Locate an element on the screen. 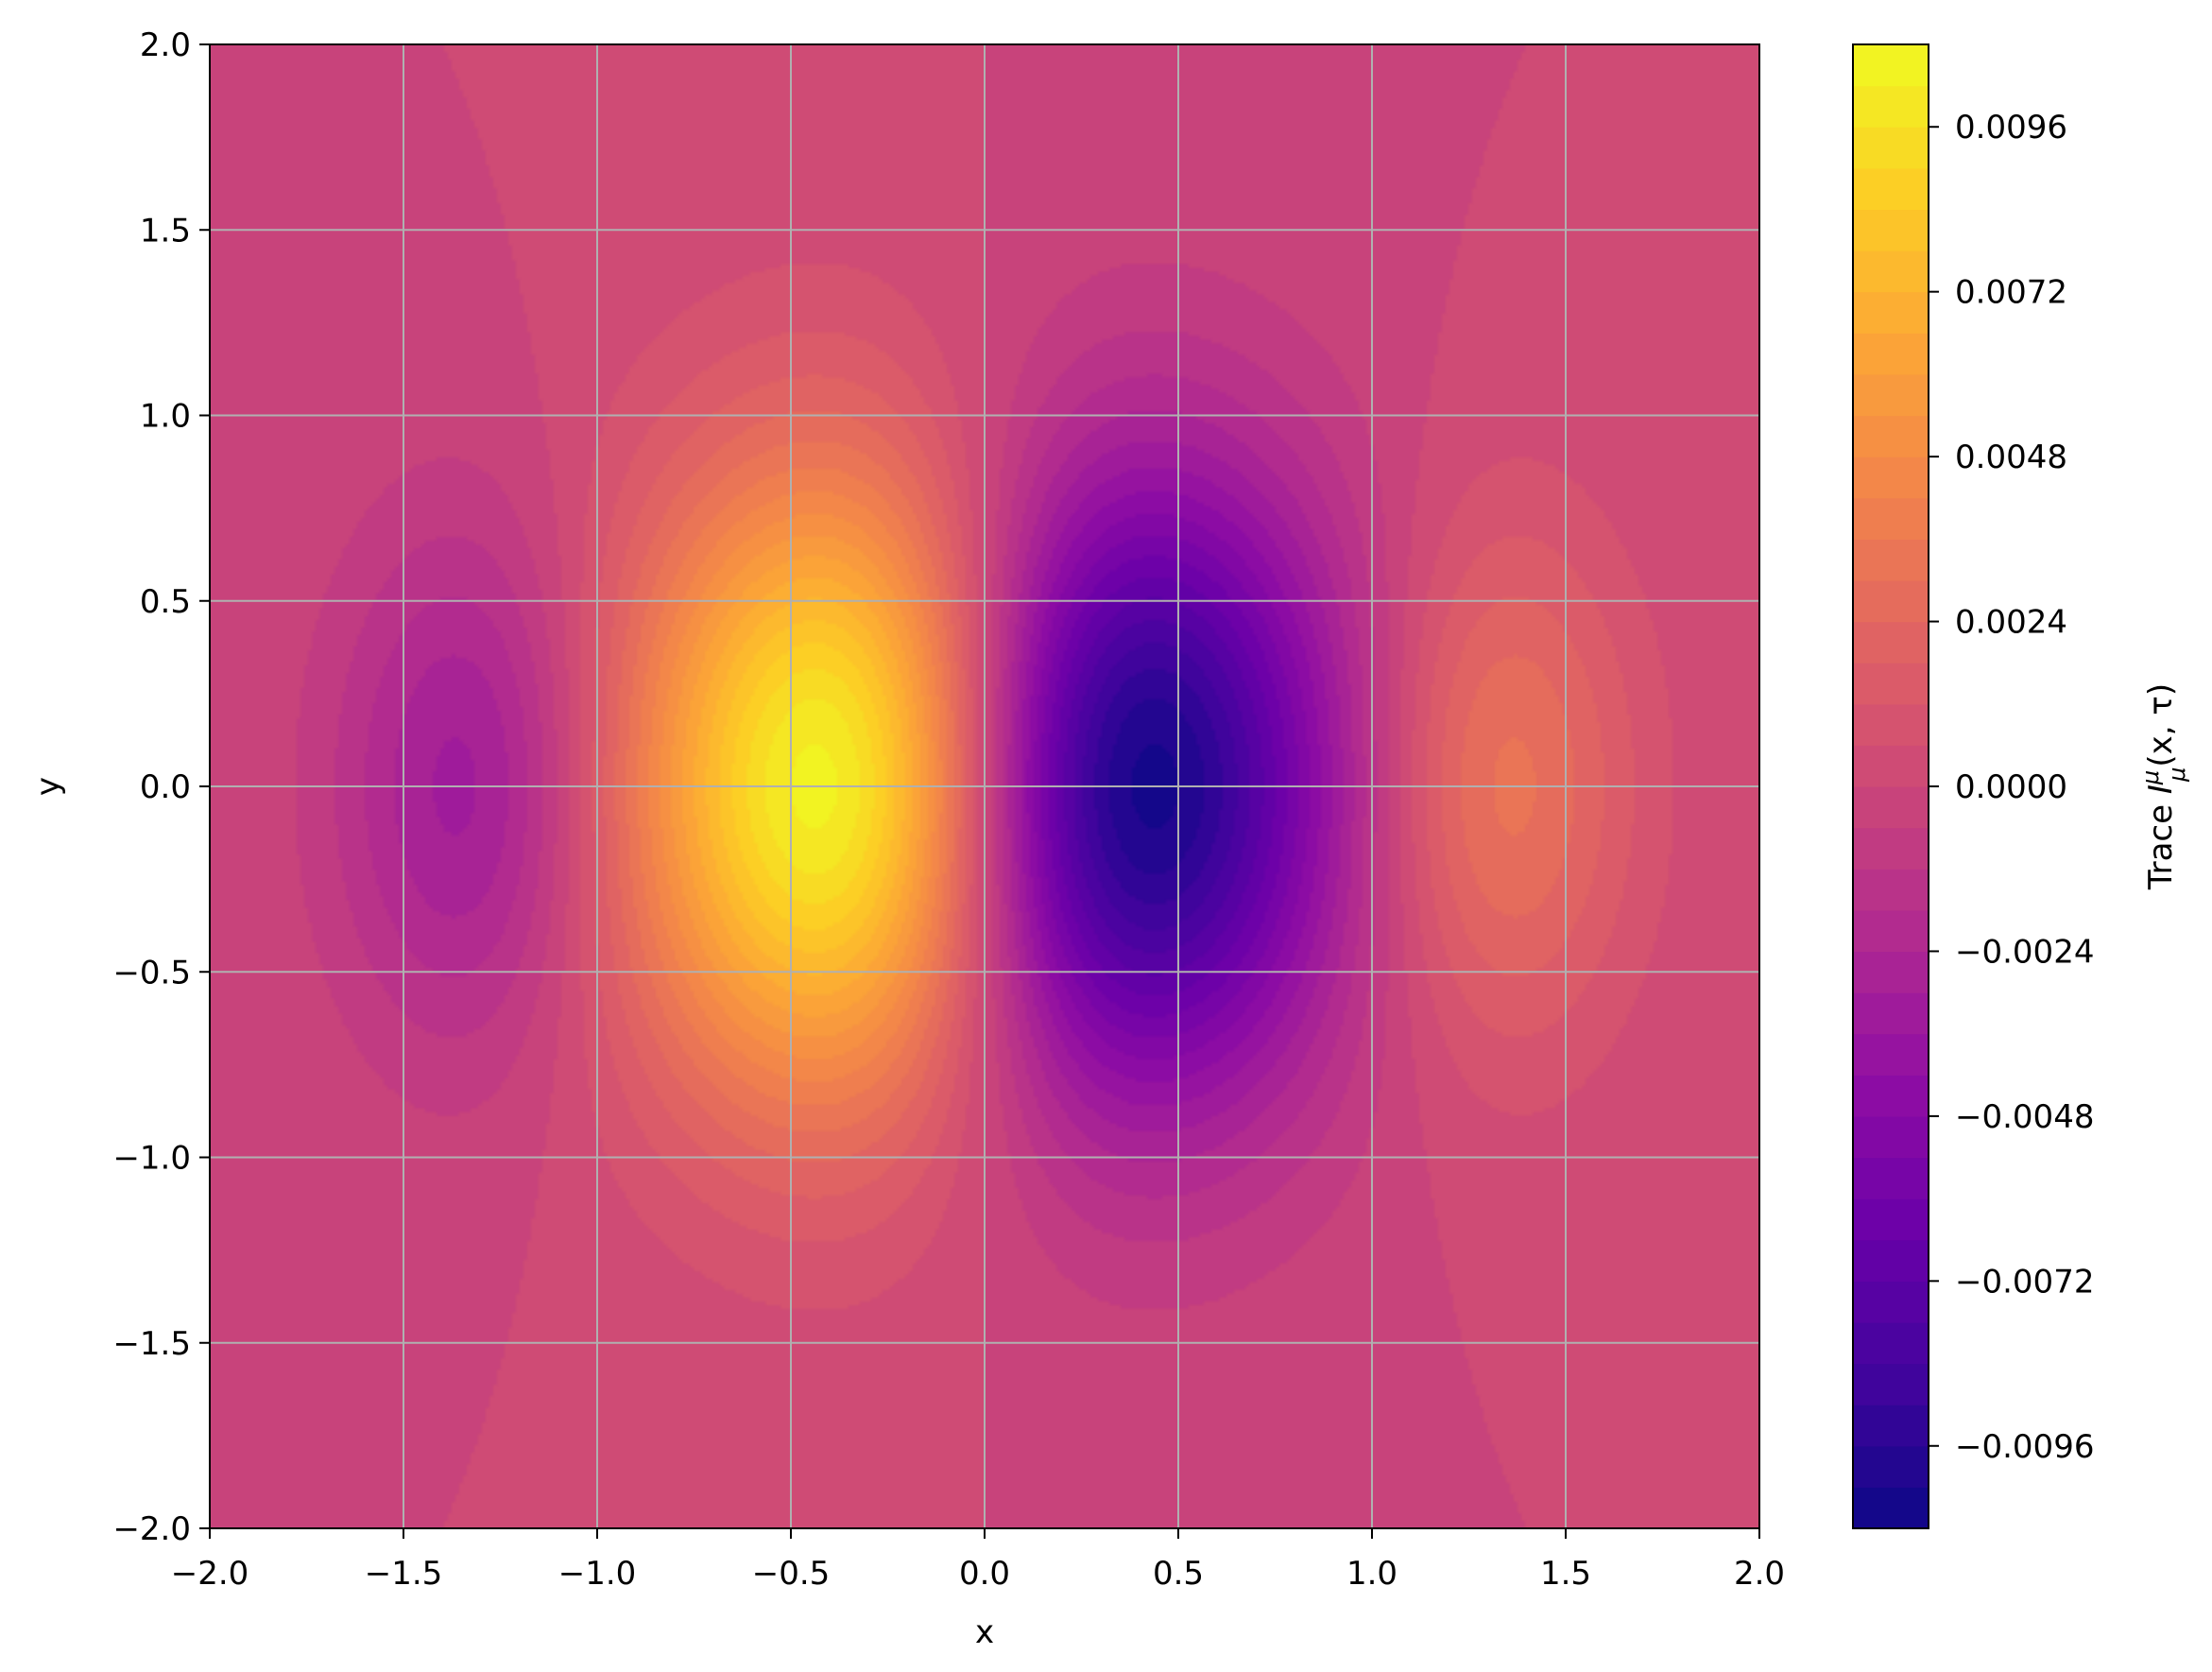 The image size is (2212, 1672). colorbar-tick-label: 0.0000 is located at coordinates (2011, 787).